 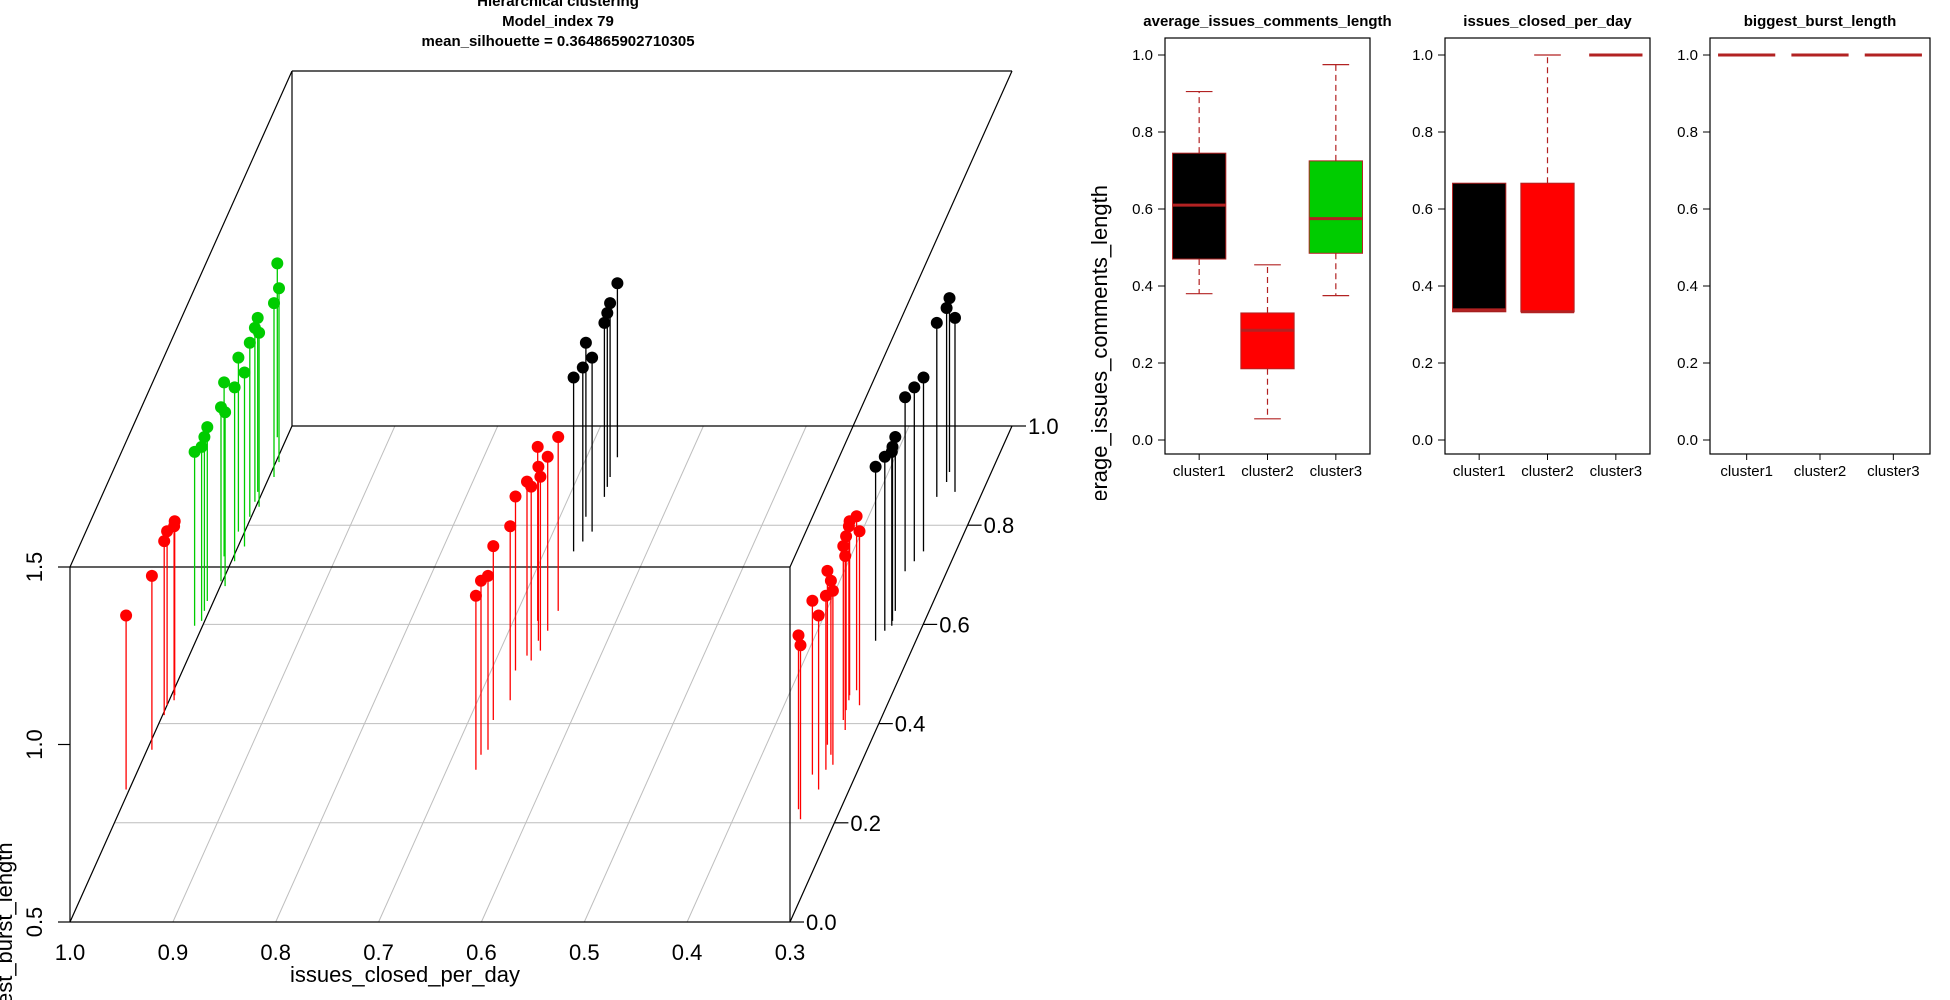 I want to click on category-label: cluster2, so click(x=1267, y=471).